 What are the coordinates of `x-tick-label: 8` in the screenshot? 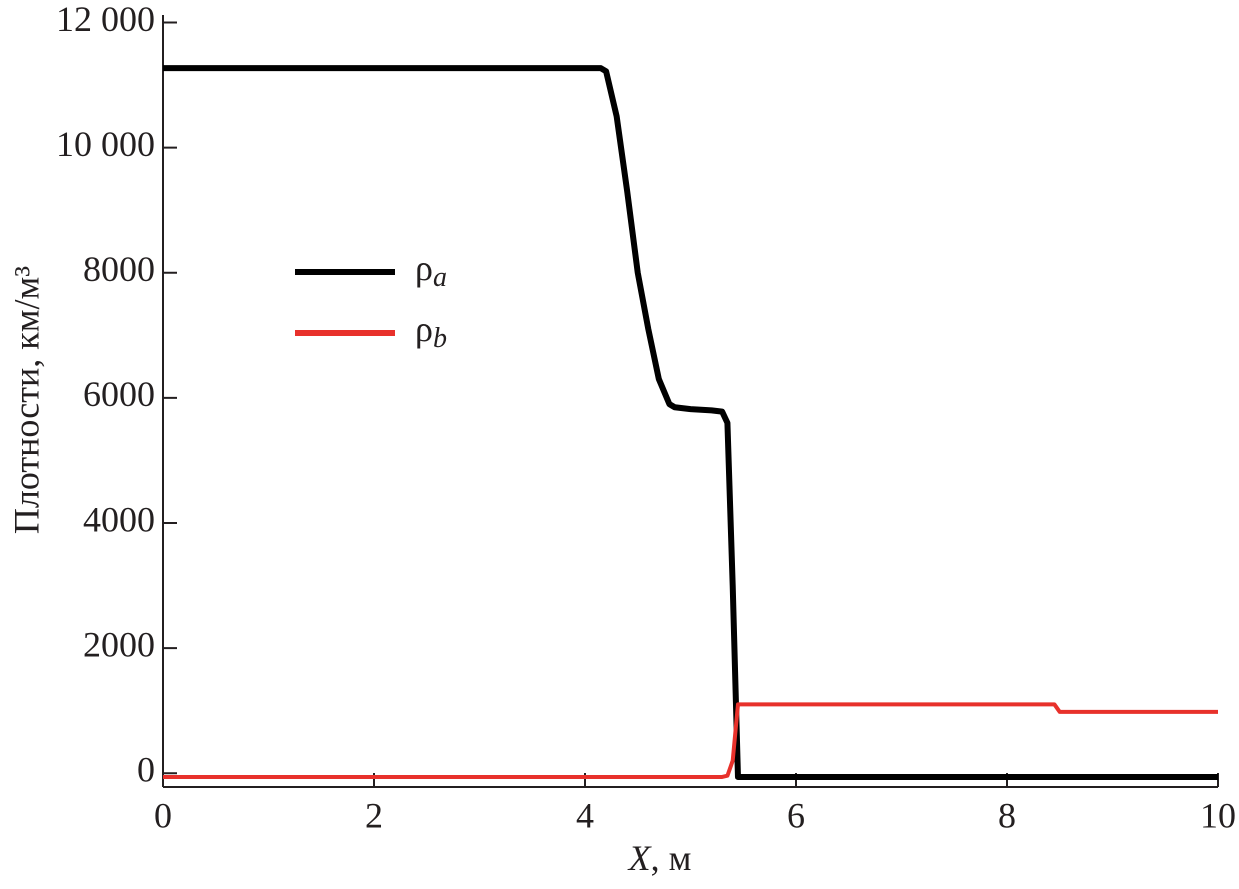 It's located at (1007, 815).